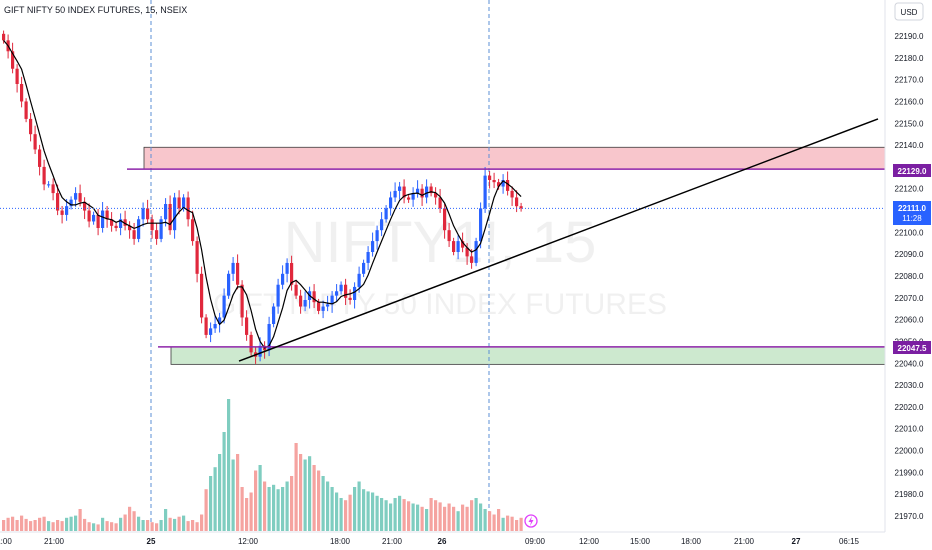  What do you see at coordinates (909, 58) in the screenshot?
I see `y-tick-label: 22180.0` at bounding box center [909, 58].